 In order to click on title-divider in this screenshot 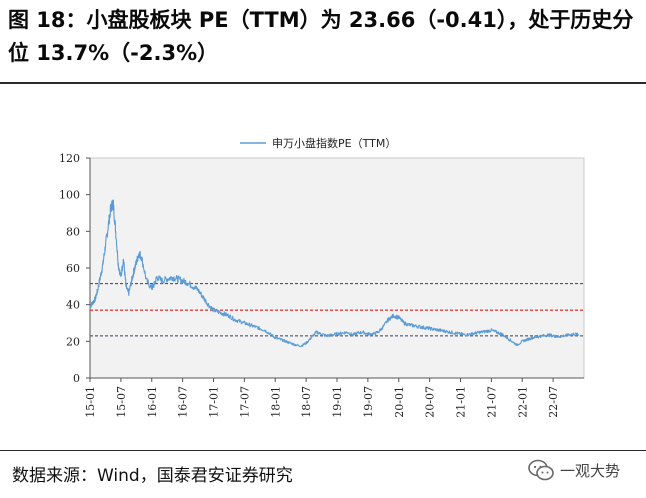, I will do `click(323, 83)`.